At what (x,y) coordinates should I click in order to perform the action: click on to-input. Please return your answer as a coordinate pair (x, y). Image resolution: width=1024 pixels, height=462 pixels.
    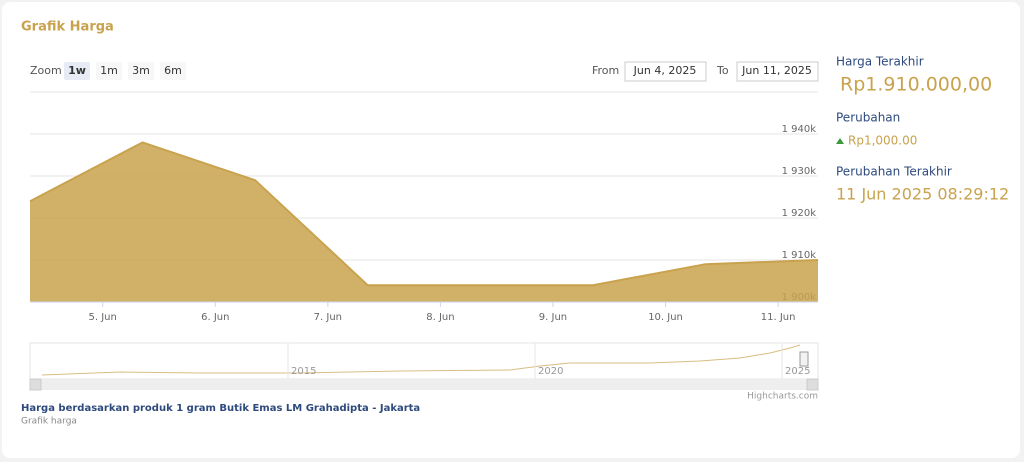
    Looking at the image, I should click on (777, 71).